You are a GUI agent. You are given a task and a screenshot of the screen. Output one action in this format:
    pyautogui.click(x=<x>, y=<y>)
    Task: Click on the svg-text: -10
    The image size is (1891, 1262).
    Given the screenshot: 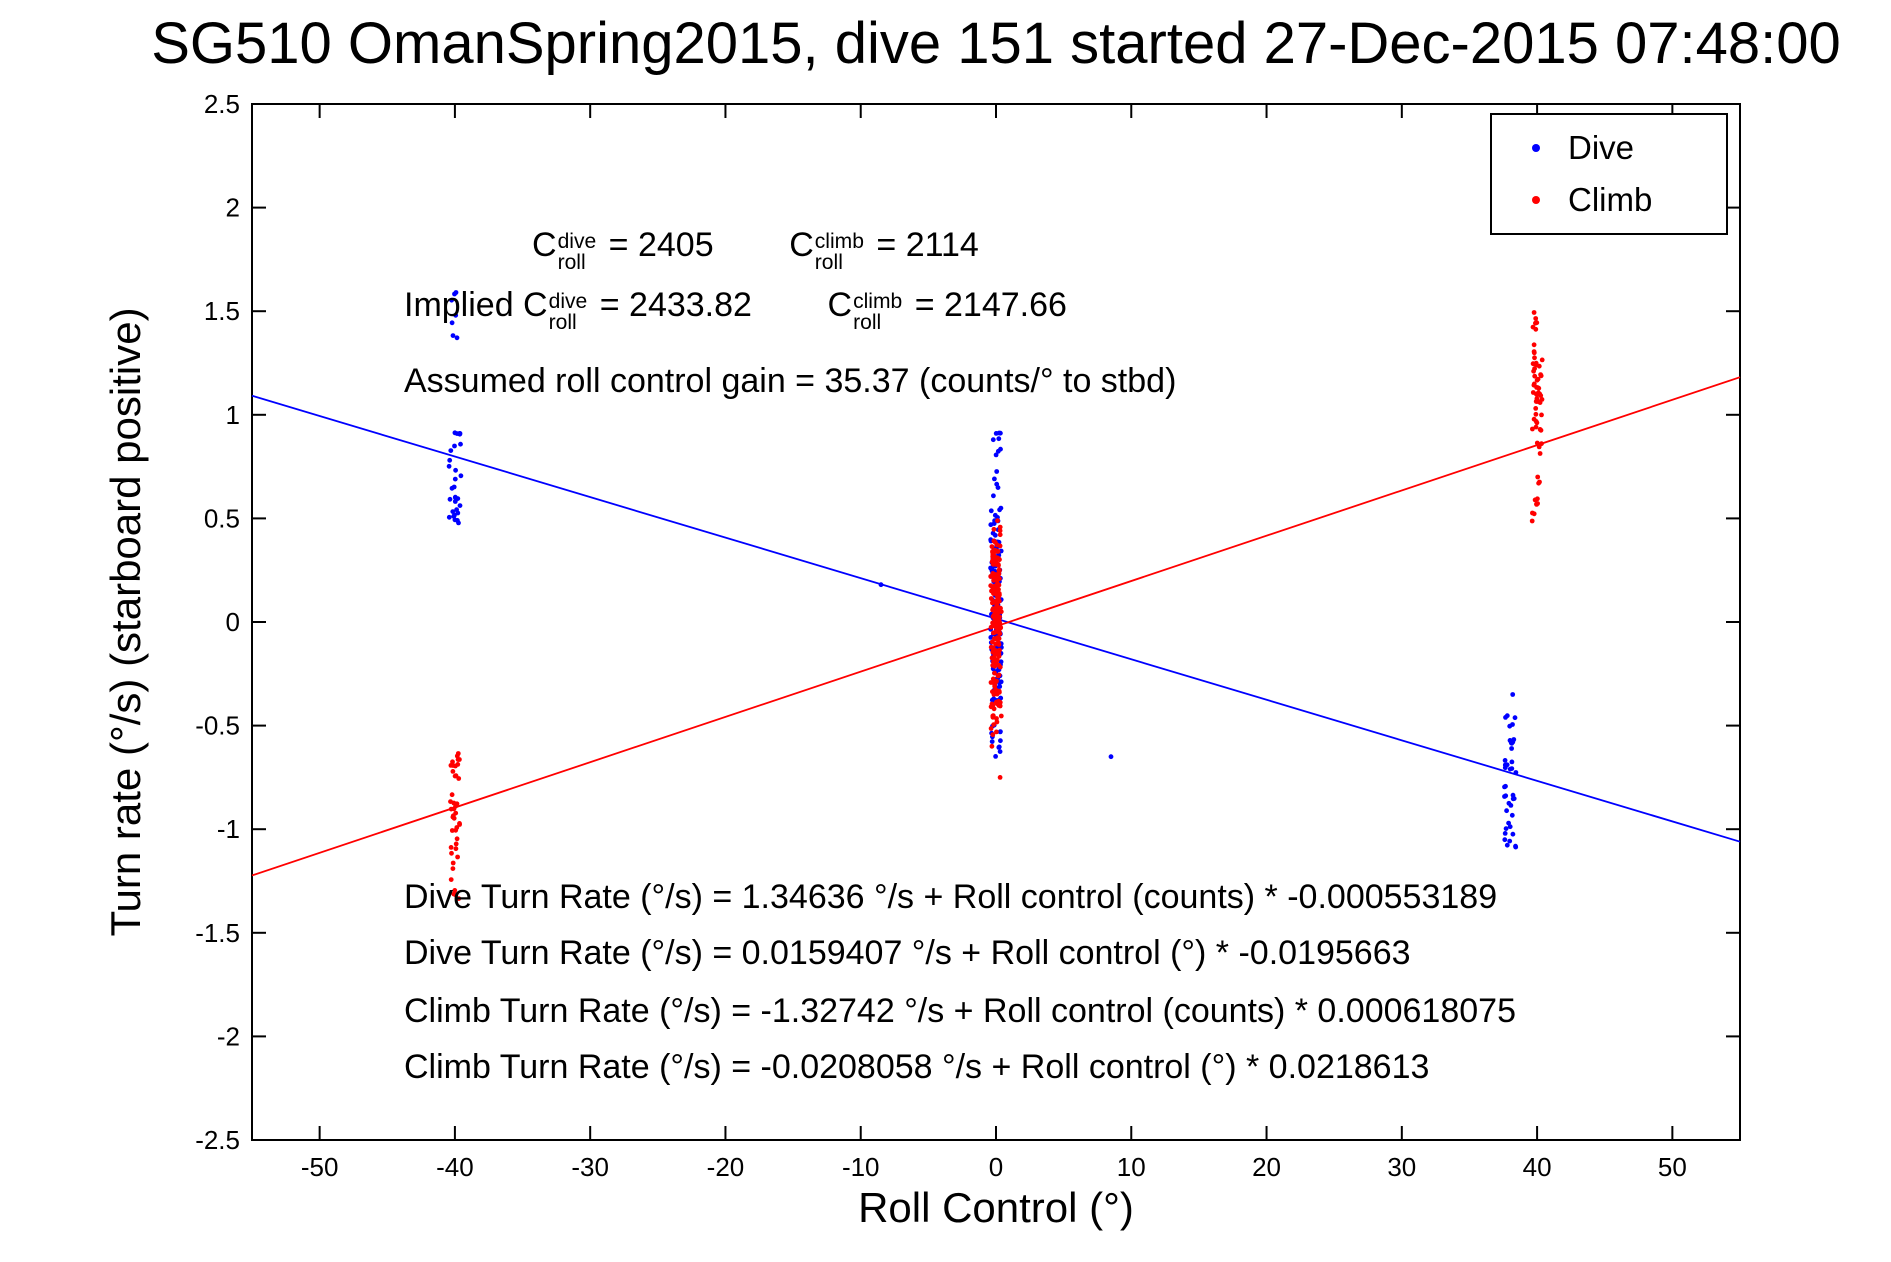 What is the action you would take?
    pyautogui.click(x=861, y=1167)
    